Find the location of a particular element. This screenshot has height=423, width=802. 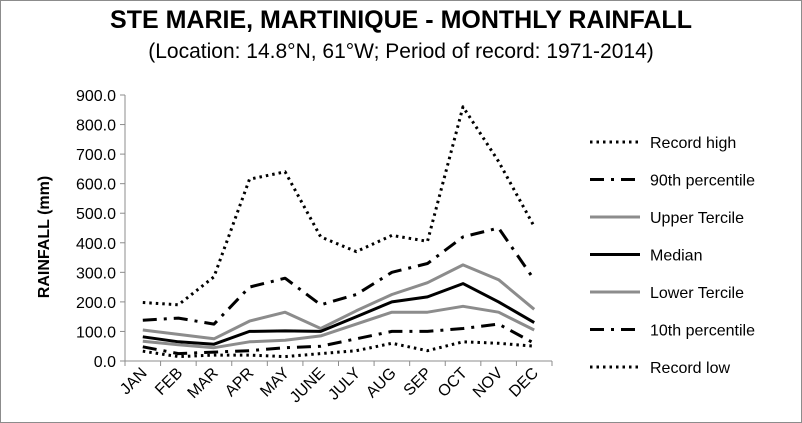

legend-label-10th-percentile: 10th percentile is located at coordinates (702, 331).